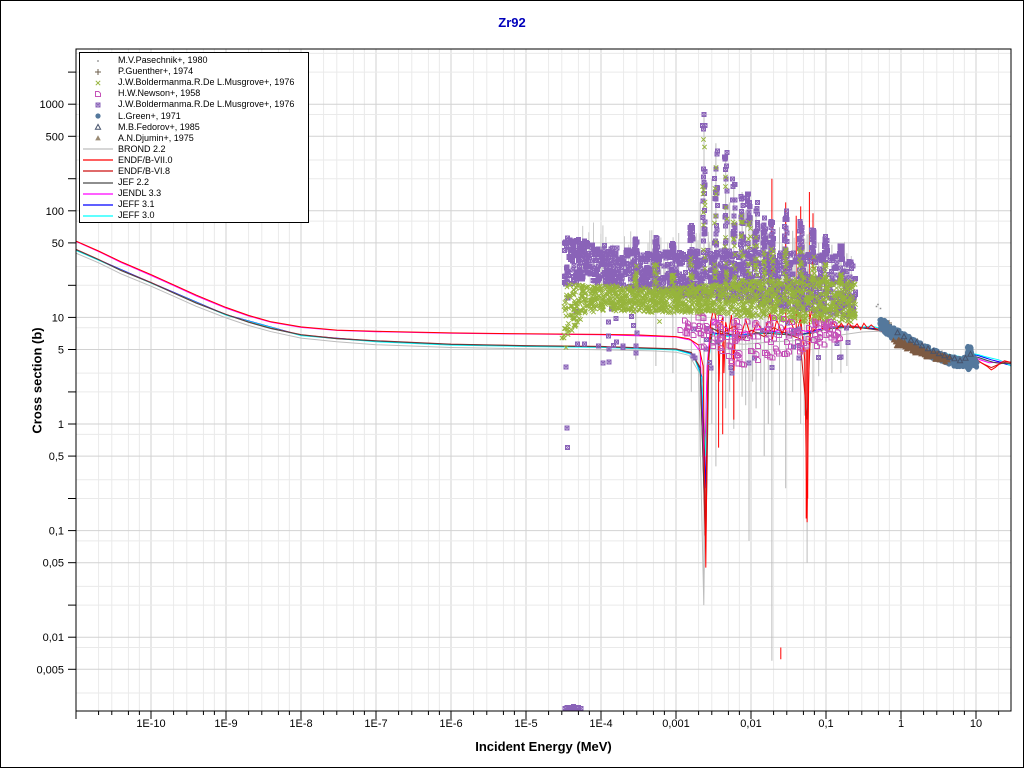  What do you see at coordinates (58, 244) in the screenshot?
I see `y-tick-label: 50` at bounding box center [58, 244].